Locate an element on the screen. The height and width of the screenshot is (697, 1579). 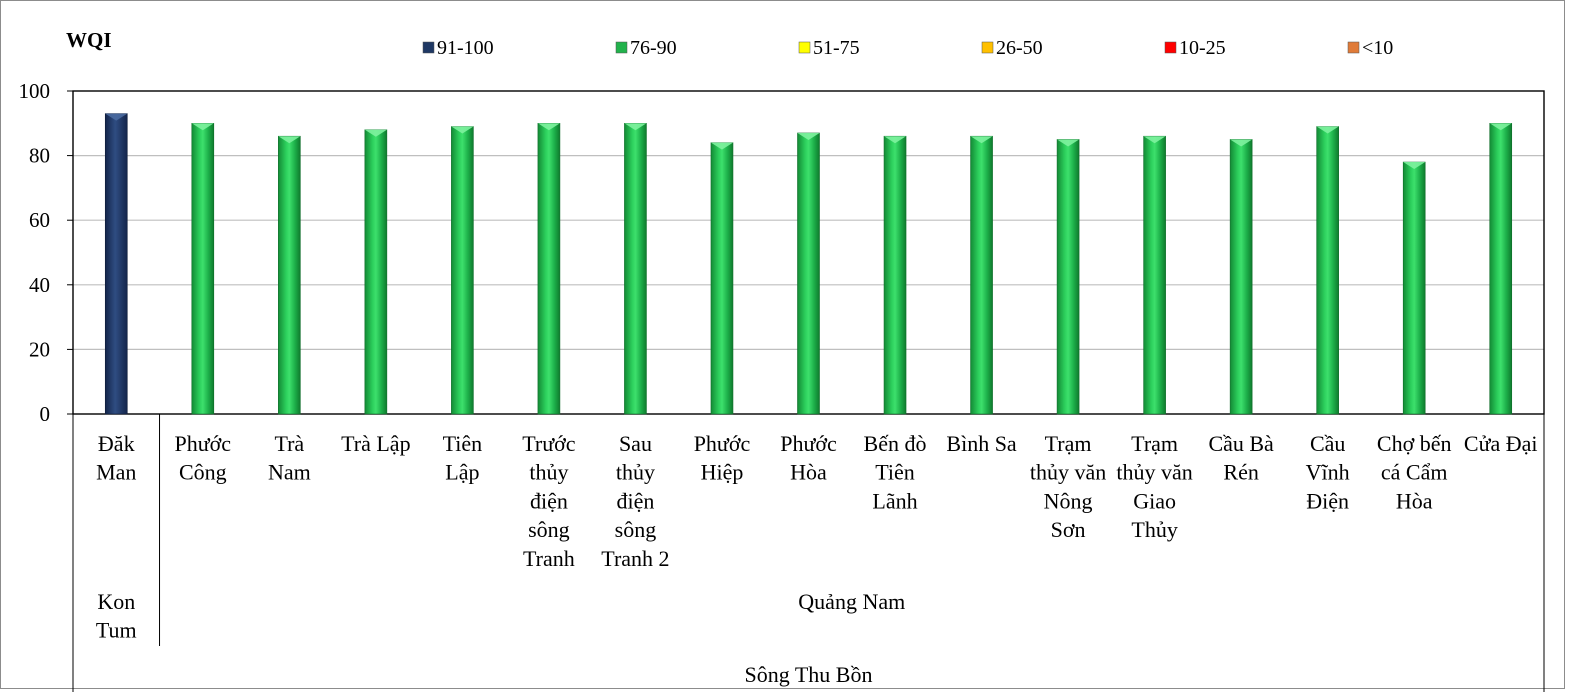
group-labels: Kon Tum Quảng Nam Sông Thu Bồn is located at coordinates (500, 638).